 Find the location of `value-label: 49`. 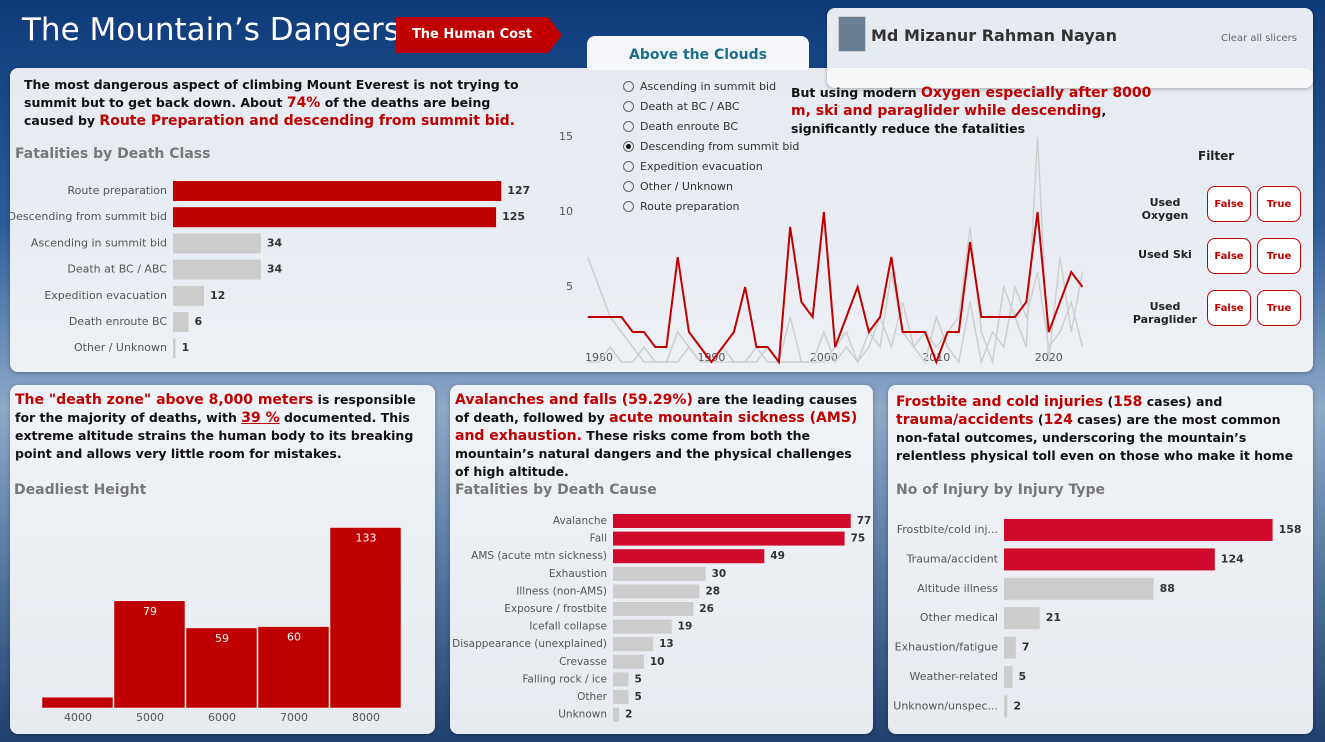

value-label: 49 is located at coordinates (777, 556).